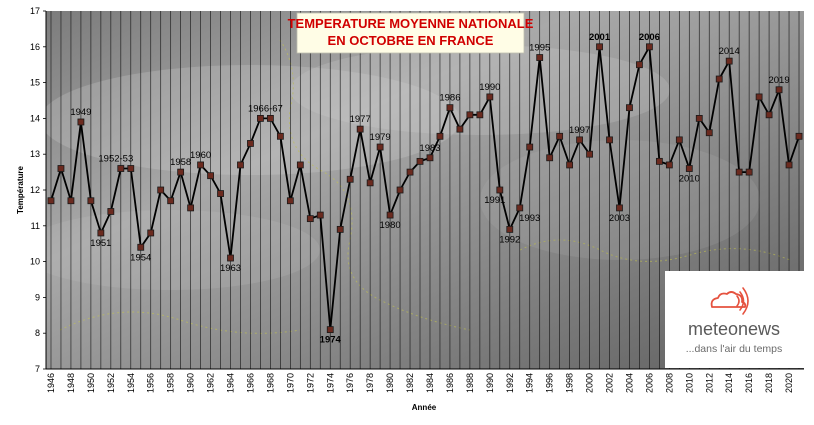 The height and width of the screenshot is (425, 814). Describe the element at coordinates (71, 383) in the screenshot. I see `x-tick-label: 1948` at that location.